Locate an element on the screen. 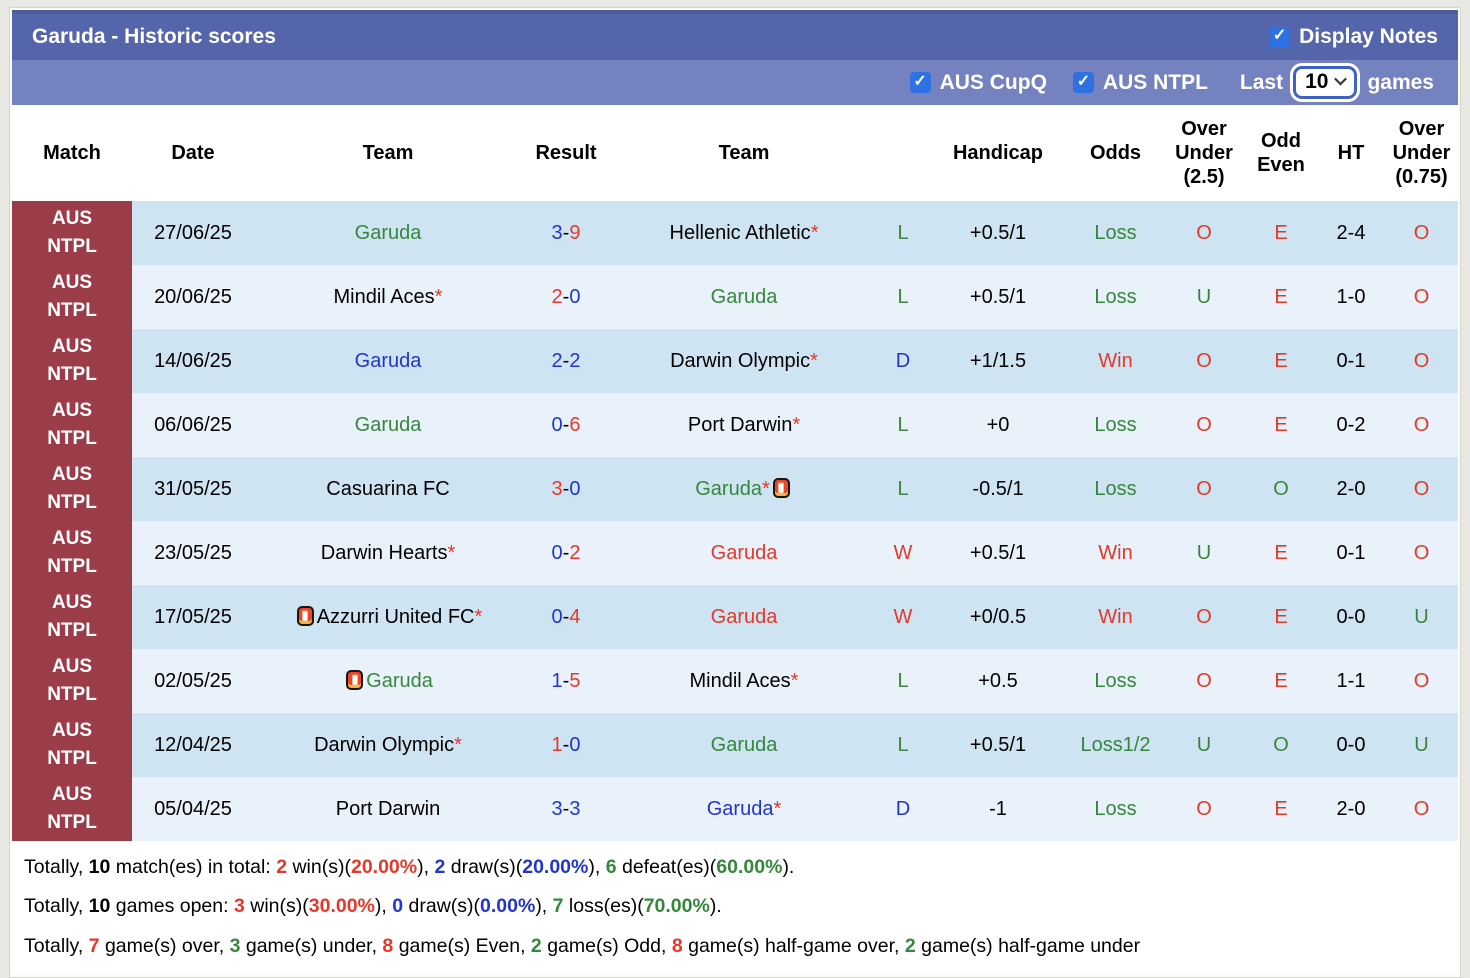  wdl-indicator: W is located at coordinates (903, 553).